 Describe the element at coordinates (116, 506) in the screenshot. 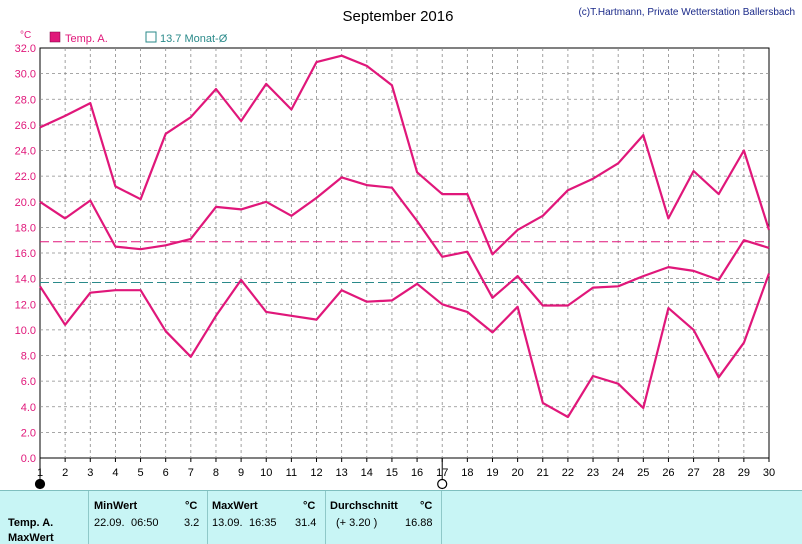

I see `min-header: MinWert` at that location.